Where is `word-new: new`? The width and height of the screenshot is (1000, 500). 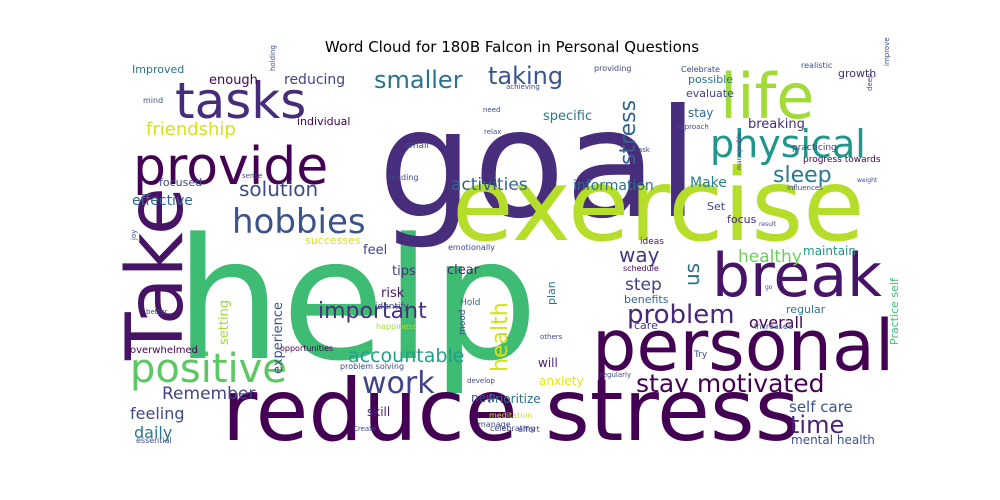
word-new: new is located at coordinates (483, 398).